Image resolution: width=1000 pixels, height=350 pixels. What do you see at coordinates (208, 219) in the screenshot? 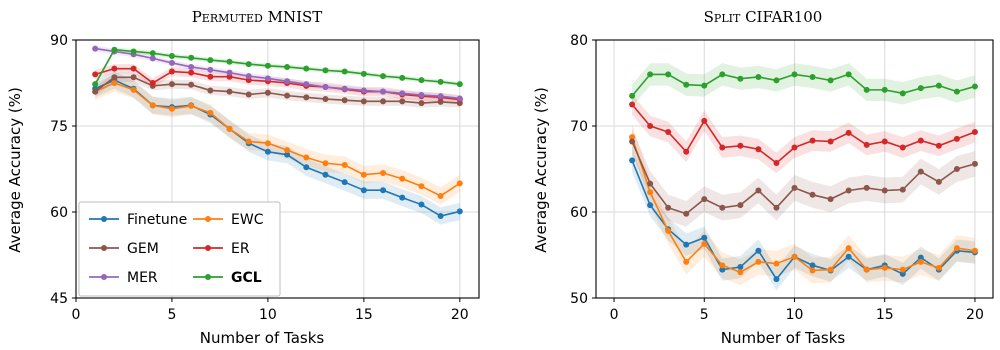
I see `legend-swatch-marker` at bounding box center [208, 219].